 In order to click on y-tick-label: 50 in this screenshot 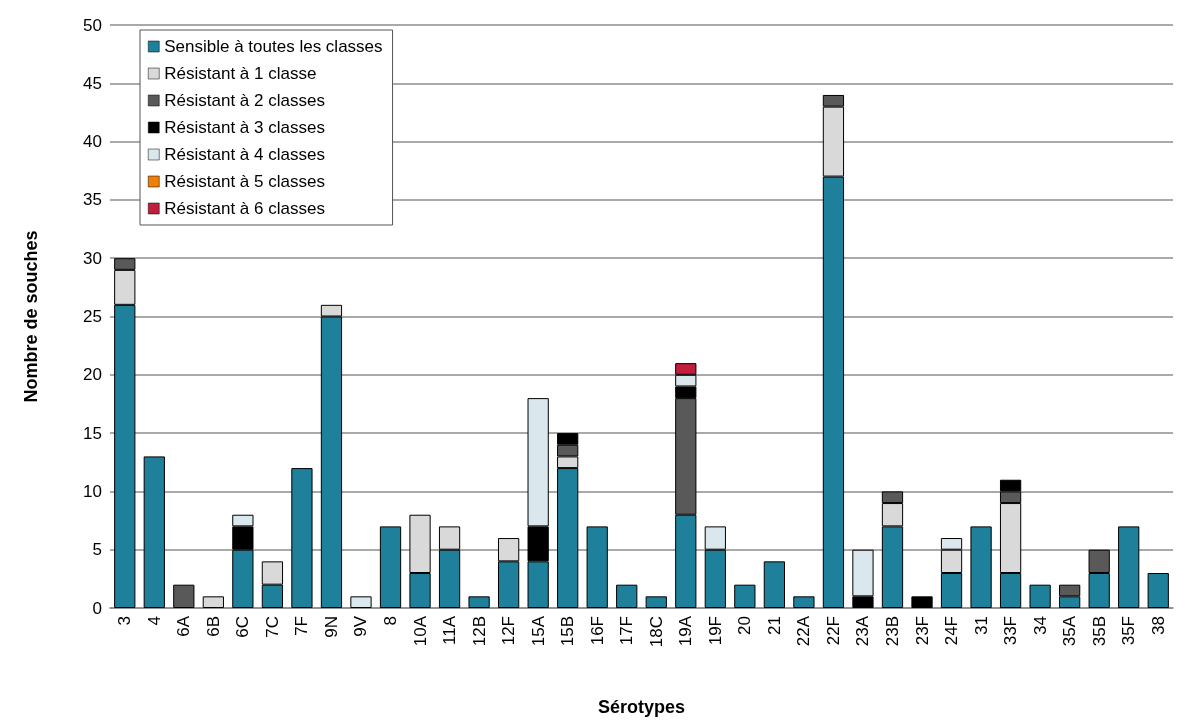, I will do `click(92, 25)`.